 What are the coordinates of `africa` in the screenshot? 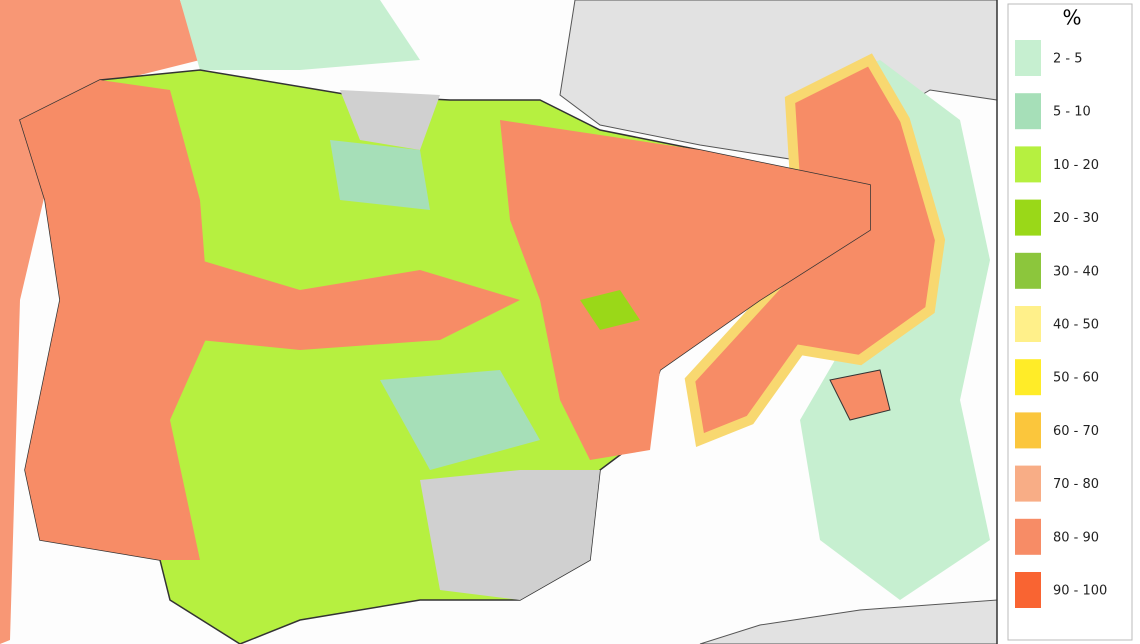 It's located at (848, 621).